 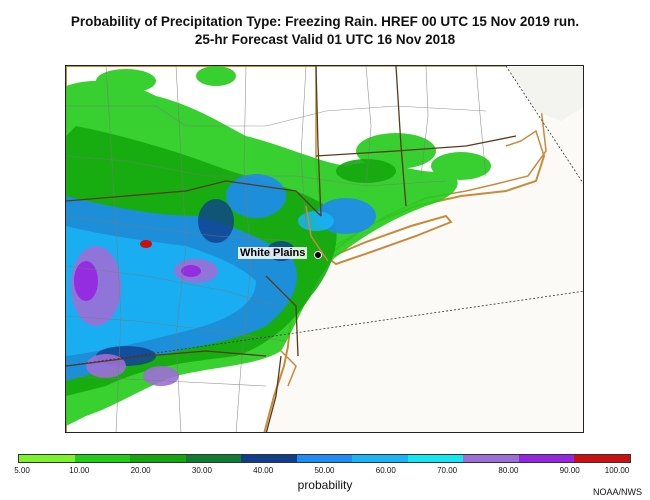 I want to click on legend-label: probability, so click(x=325, y=485).